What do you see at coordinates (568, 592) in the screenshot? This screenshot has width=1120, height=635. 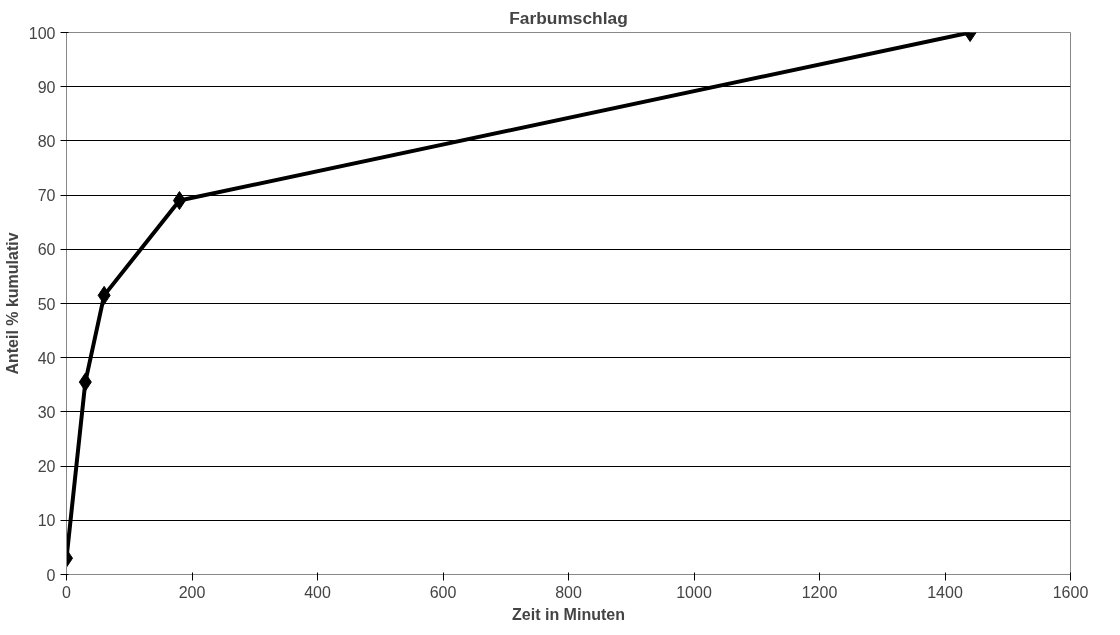 I see `x-tick-label: 800` at bounding box center [568, 592].